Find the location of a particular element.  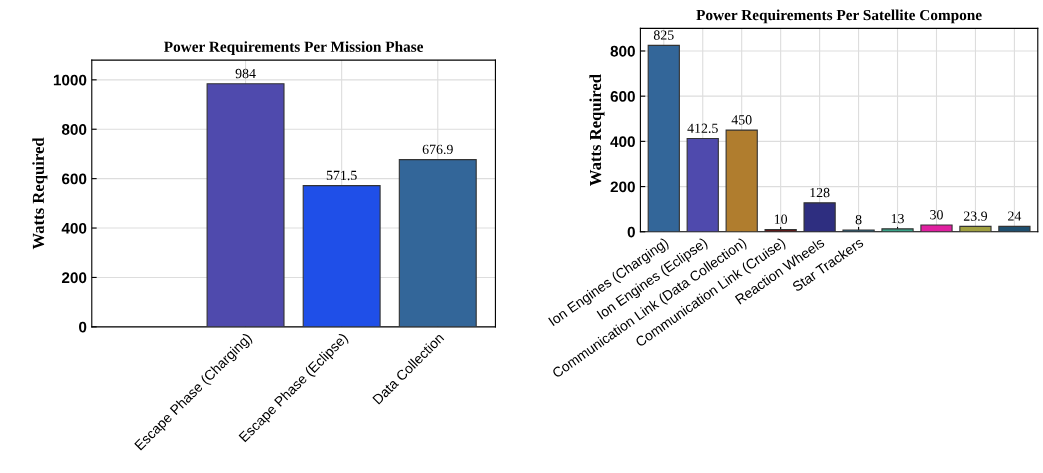

data-label: 10 is located at coordinates (781, 219).